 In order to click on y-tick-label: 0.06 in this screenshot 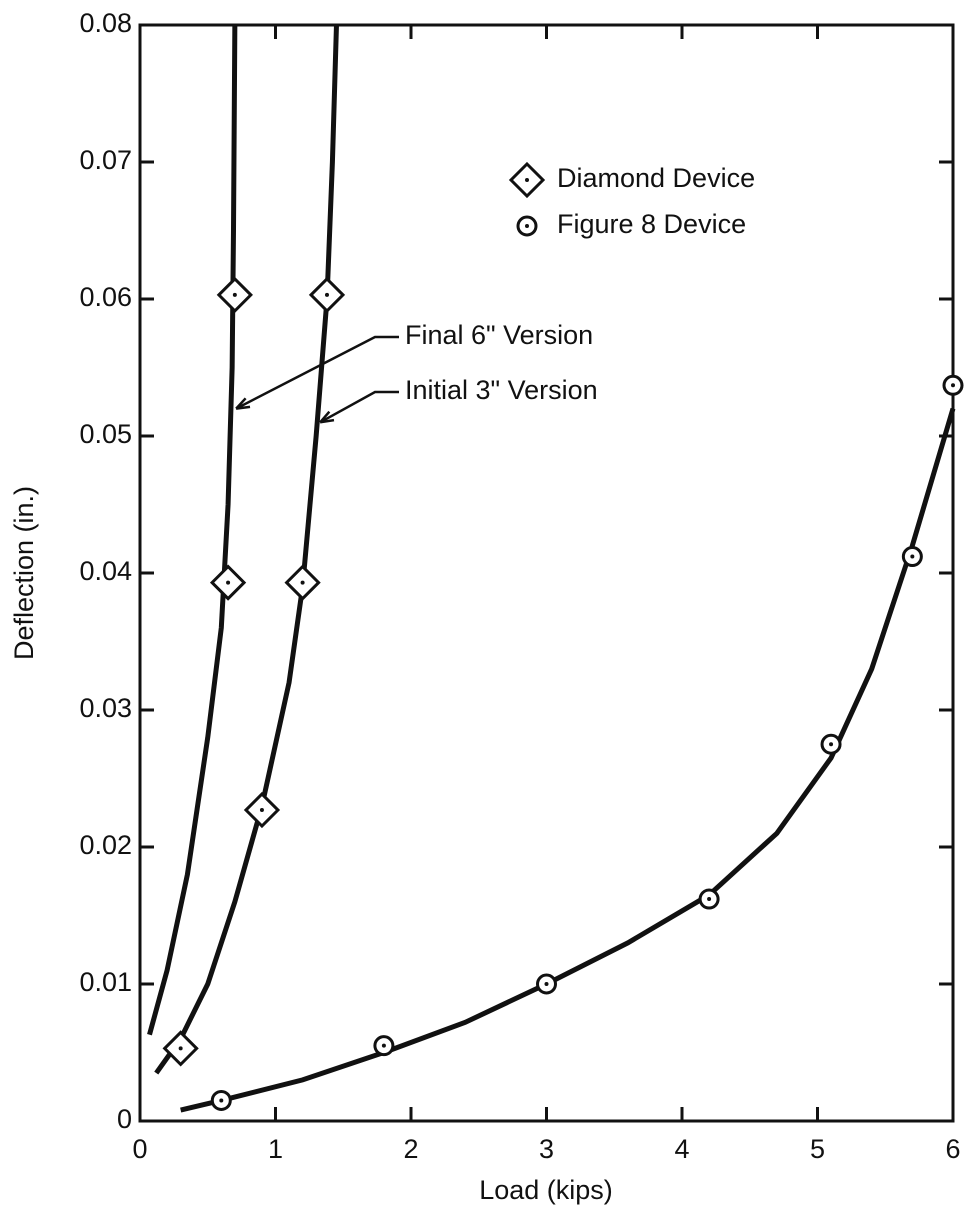, I will do `click(105, 297)`.